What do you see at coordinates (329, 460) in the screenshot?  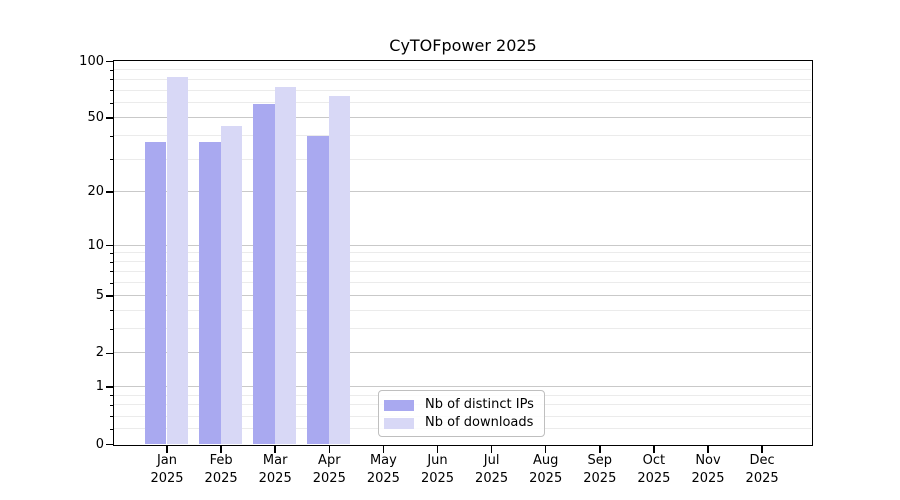 I see `x-tick-month: Apr` at bounding box center [329, 460].